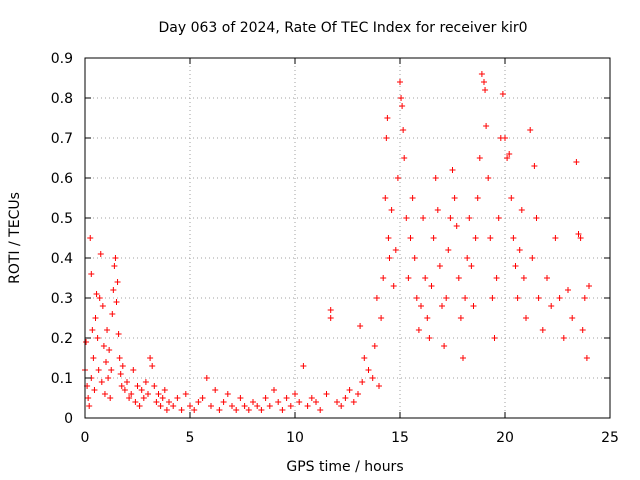 This screenshot has height=480, width=640. What do you see at coordinates (62, 59) in the screenshot?
I see `y-tick-label: 0.9` at bounding box center [62, 59].